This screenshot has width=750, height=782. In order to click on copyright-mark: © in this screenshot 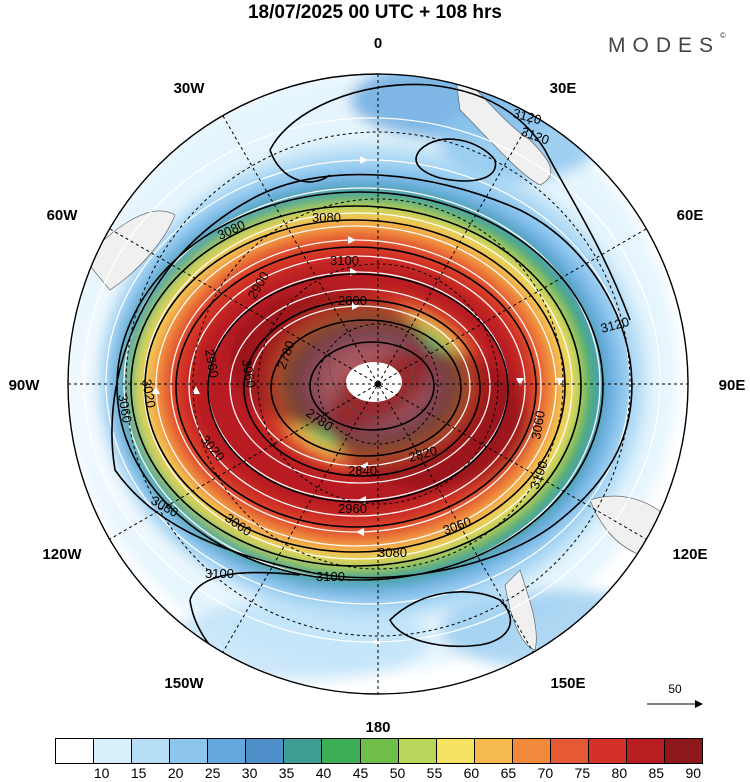, I will do `click(723, 35)`.